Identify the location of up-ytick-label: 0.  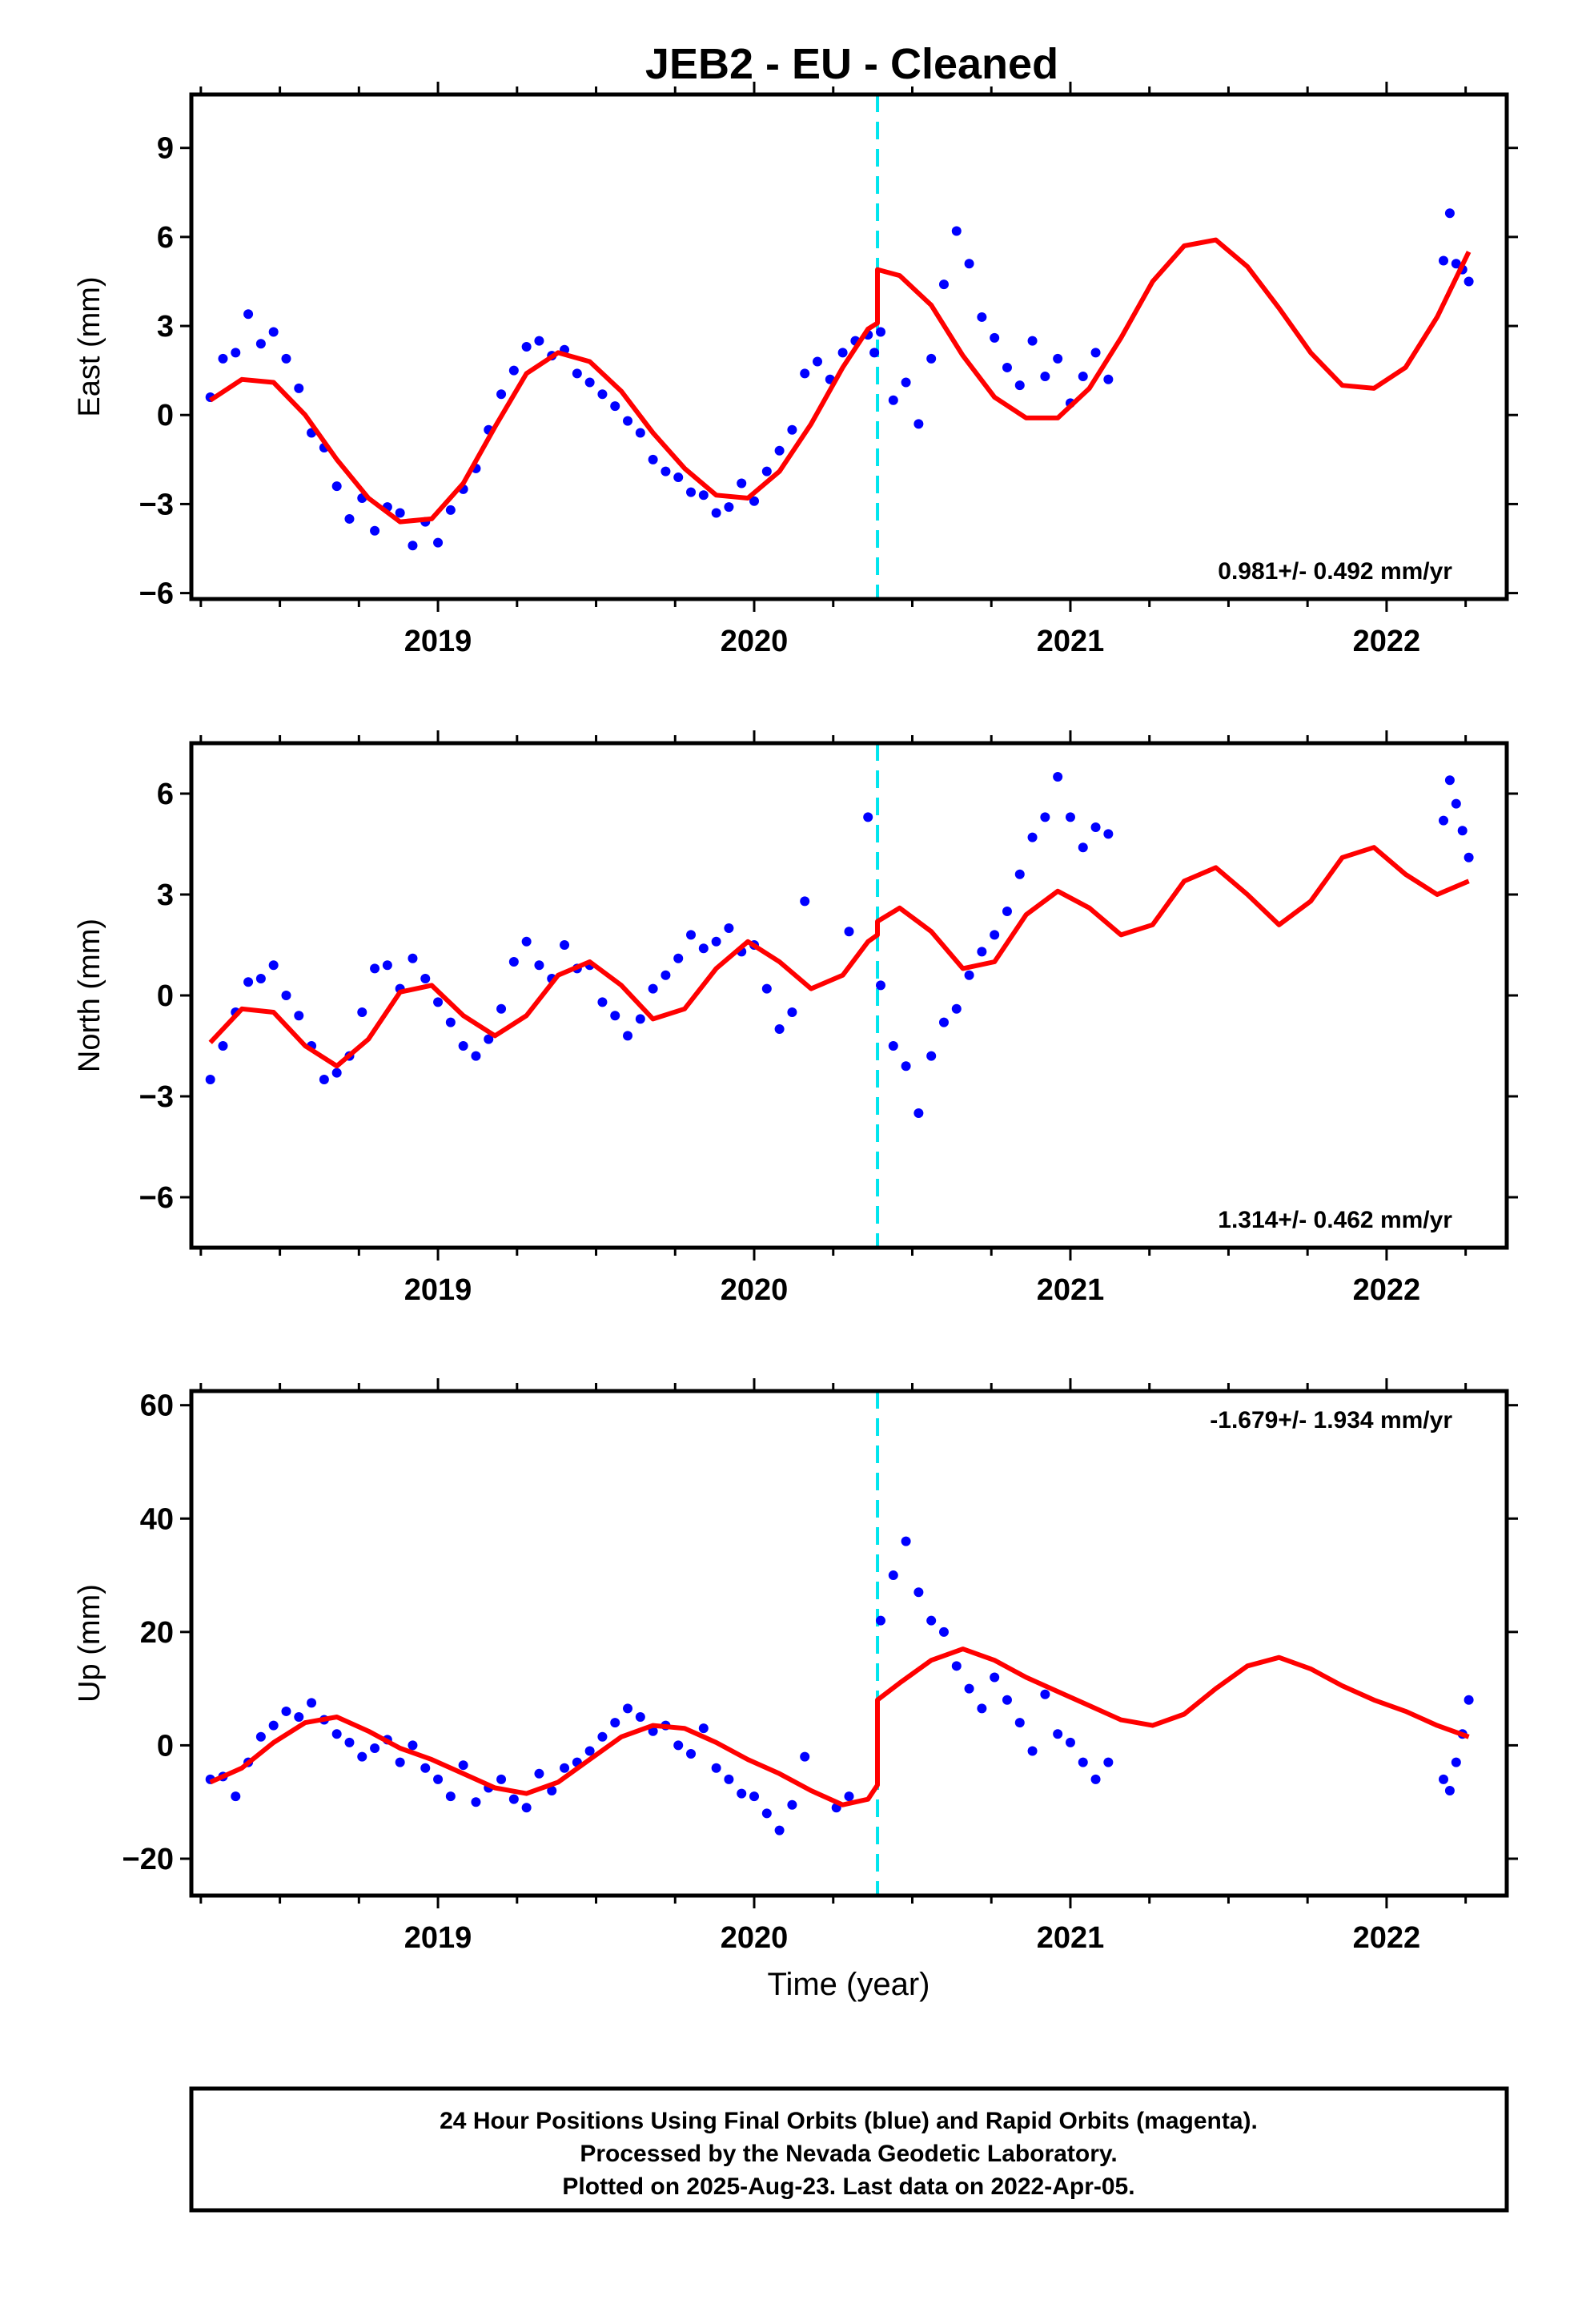
(165, 1746).